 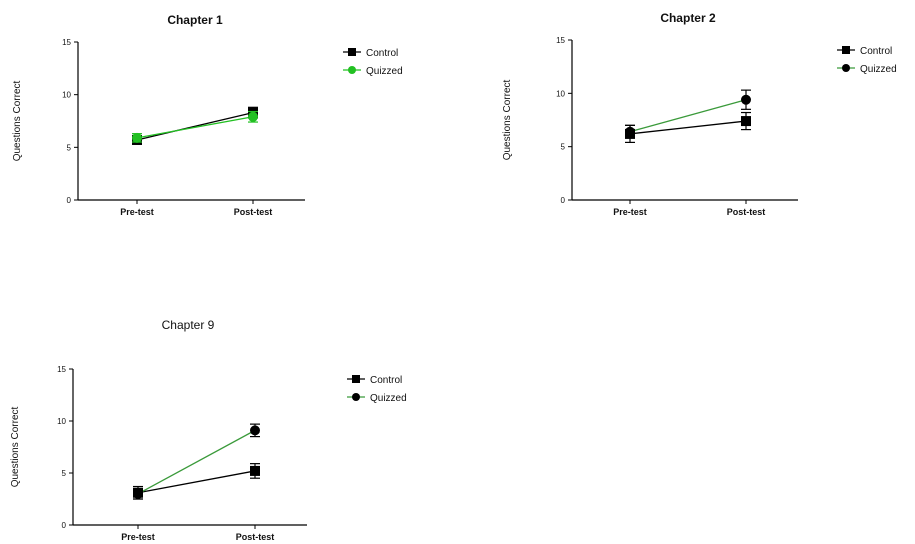 What do you see at coordinates (688, 18) in the screenshot?
I see `chart-title: Chapter 2` at bounding box center [688, 18].